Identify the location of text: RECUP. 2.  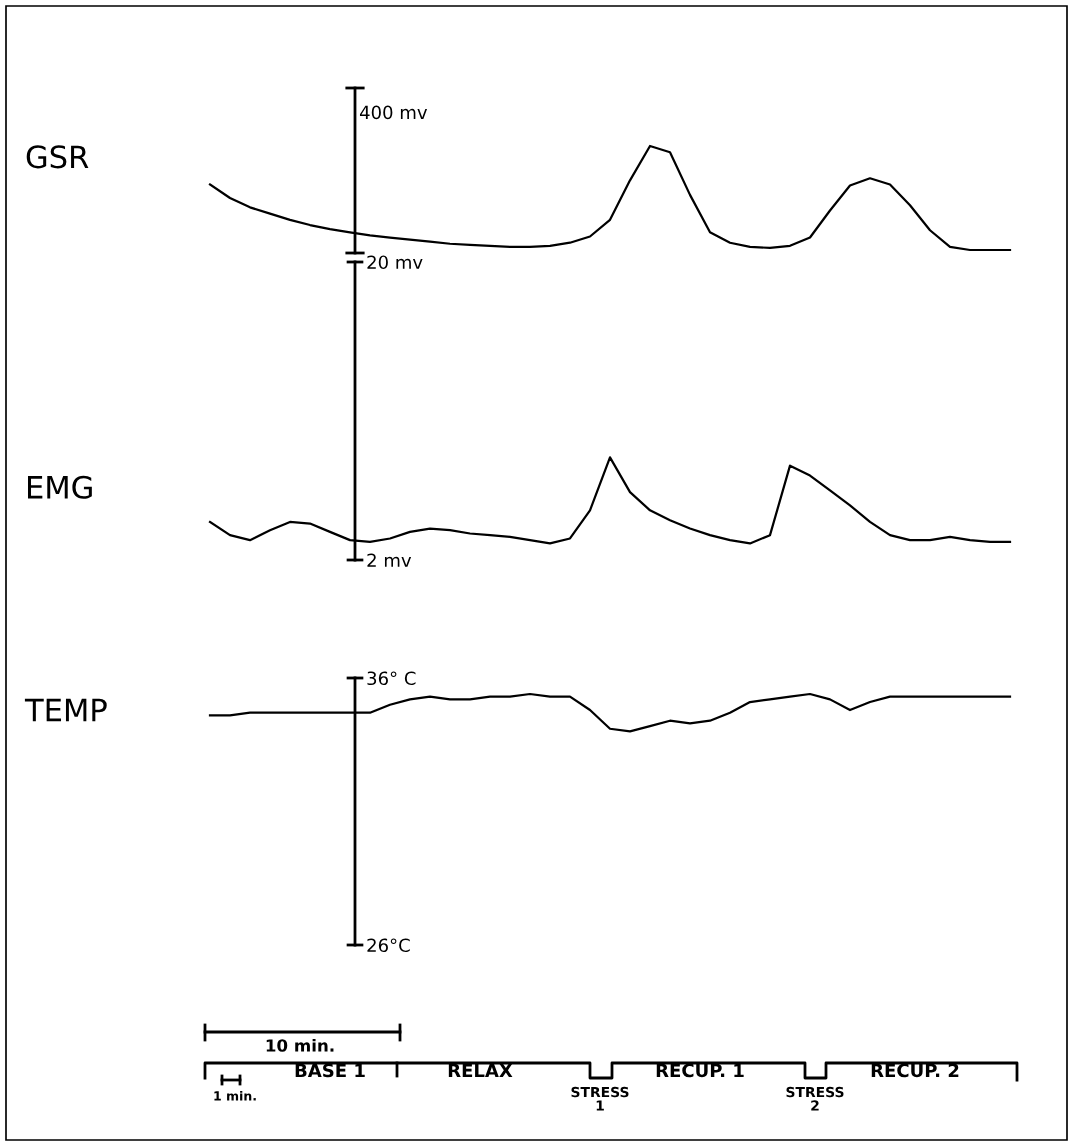
(915, 1070).